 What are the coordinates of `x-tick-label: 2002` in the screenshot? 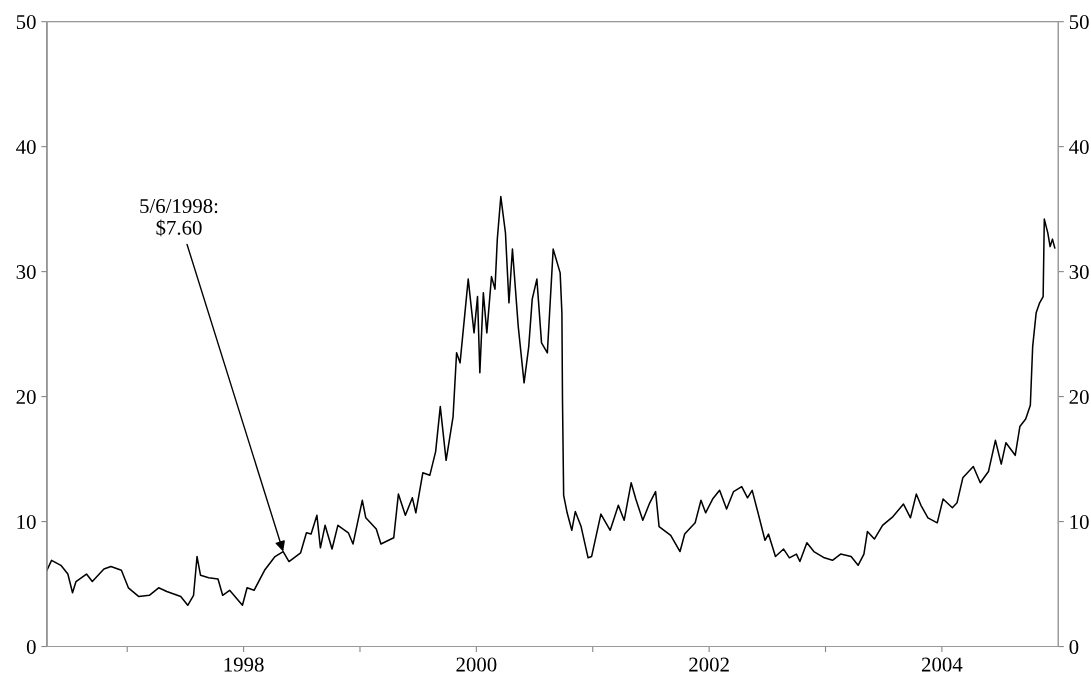 It's located at (709, 664).